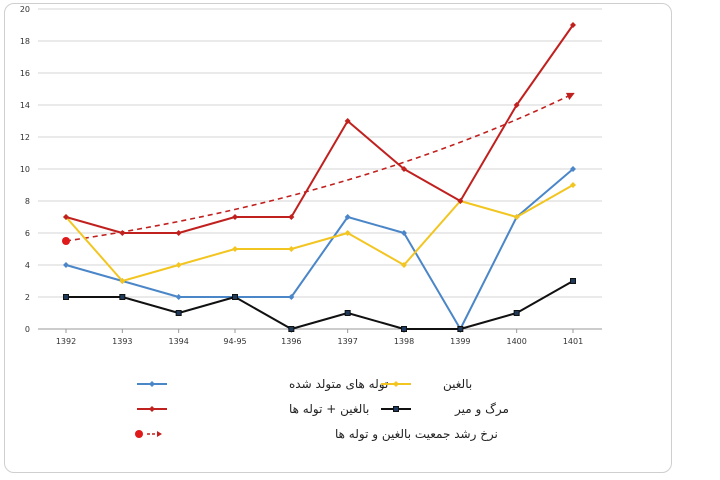  What do you see at coordinates (27, 265) in the screenshot?
I see `y-tick-label: 4` at bounding box center [27, 265].